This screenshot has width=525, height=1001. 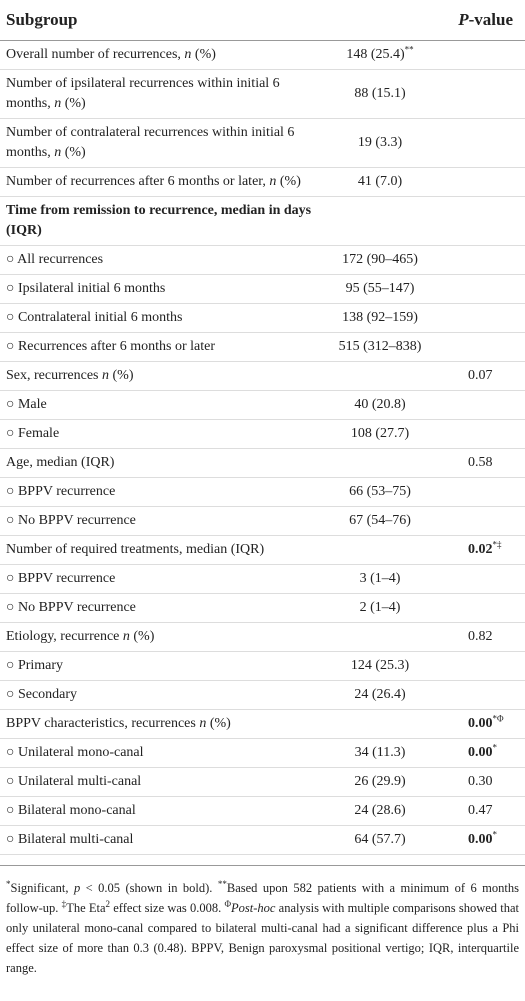 I want to click on text-segment: 66 (53–75), so click(x=380, y=491).